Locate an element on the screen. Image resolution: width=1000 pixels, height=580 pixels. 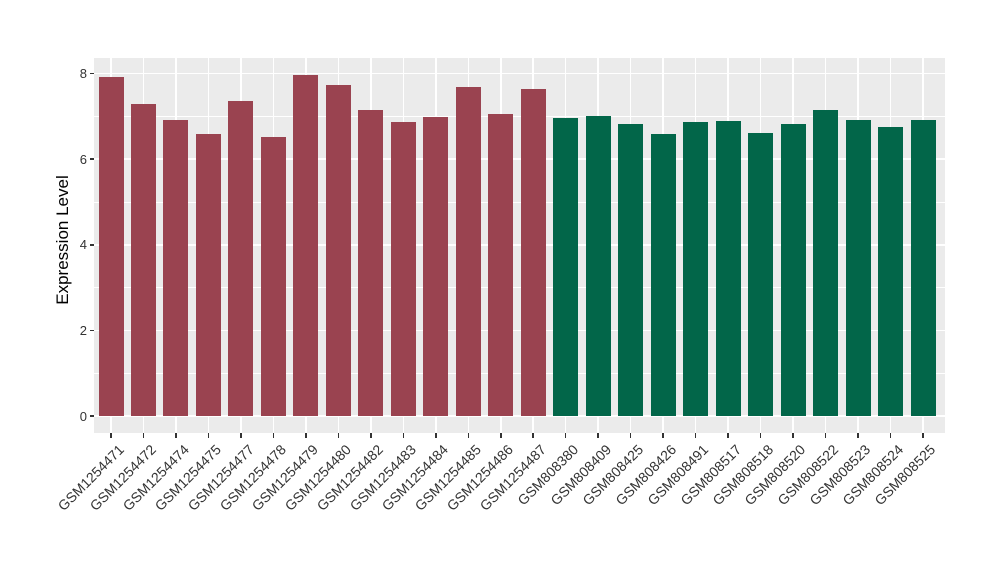
bar-GSM1254471 is located at coordinates (111, 246).